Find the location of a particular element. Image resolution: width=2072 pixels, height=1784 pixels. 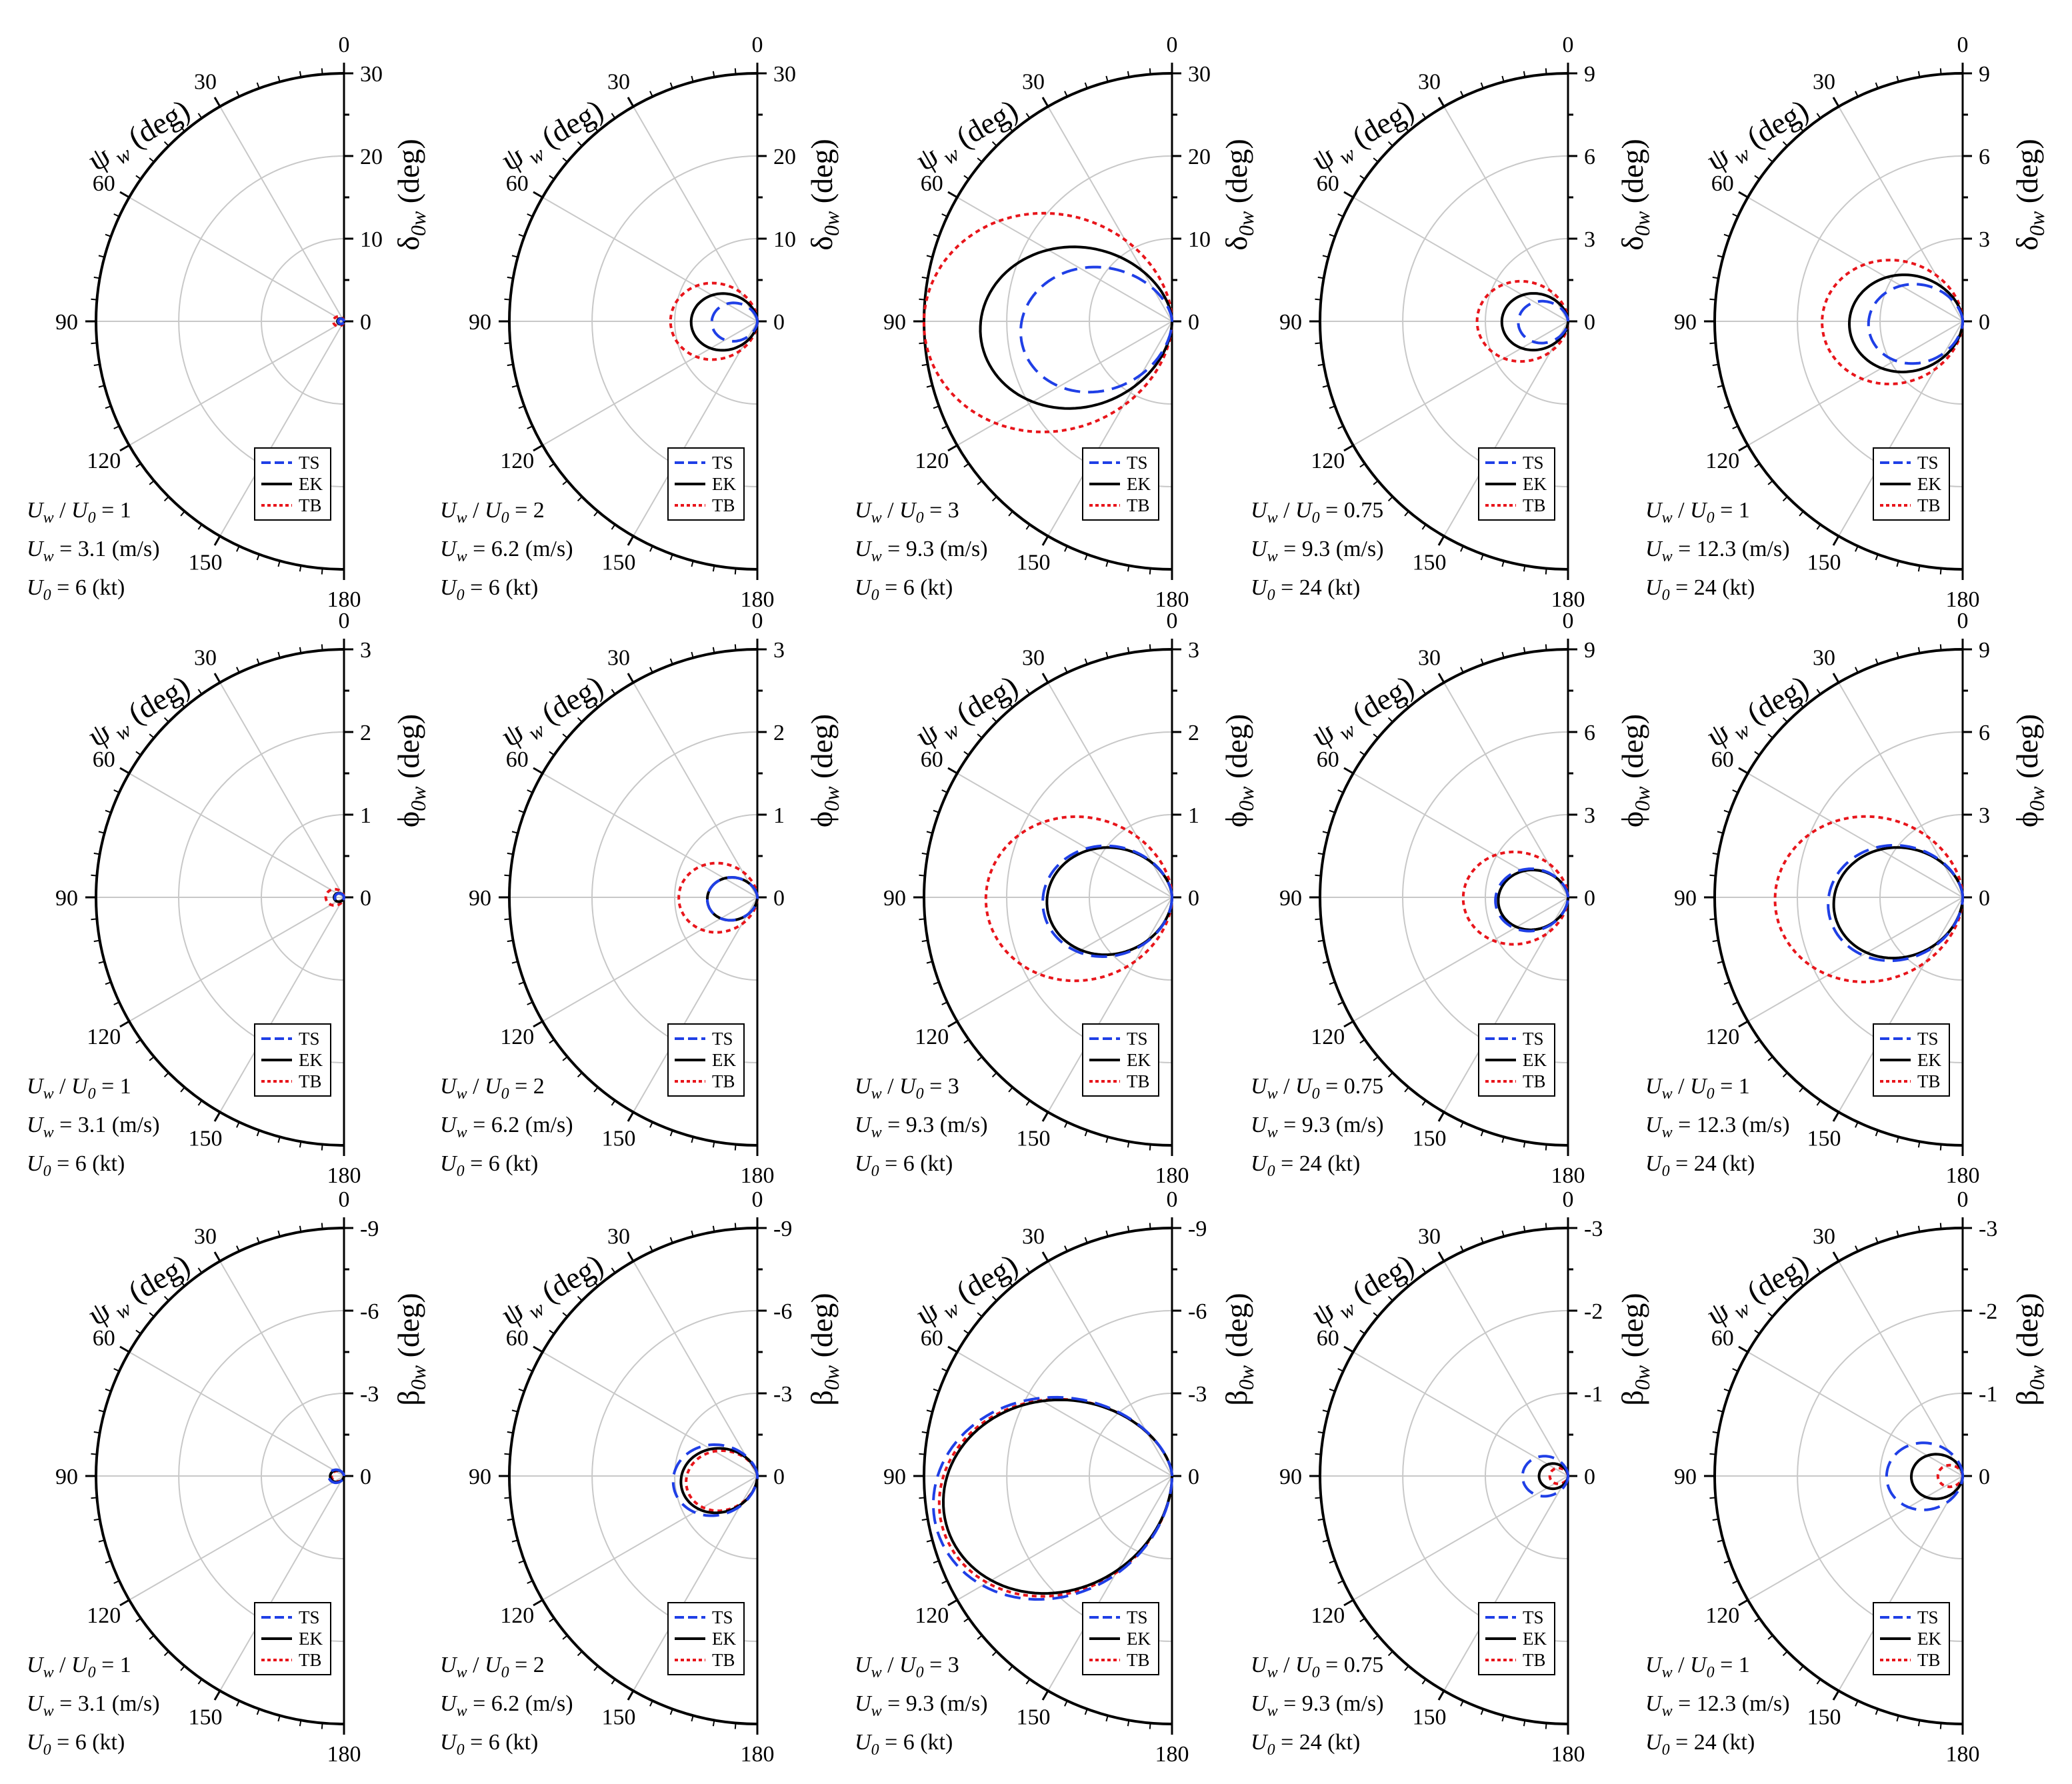

legend-label-ek: EK is located at coordinates (1139, 484).